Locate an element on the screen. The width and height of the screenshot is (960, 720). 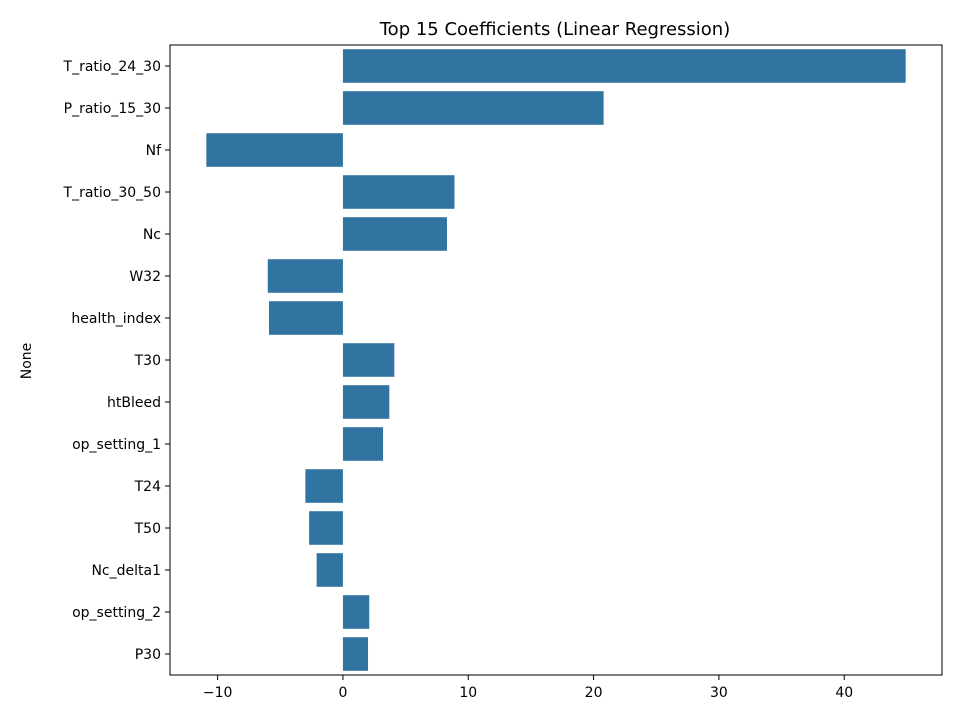
x-tick-label: 10 is located at coordinates (468, 693).